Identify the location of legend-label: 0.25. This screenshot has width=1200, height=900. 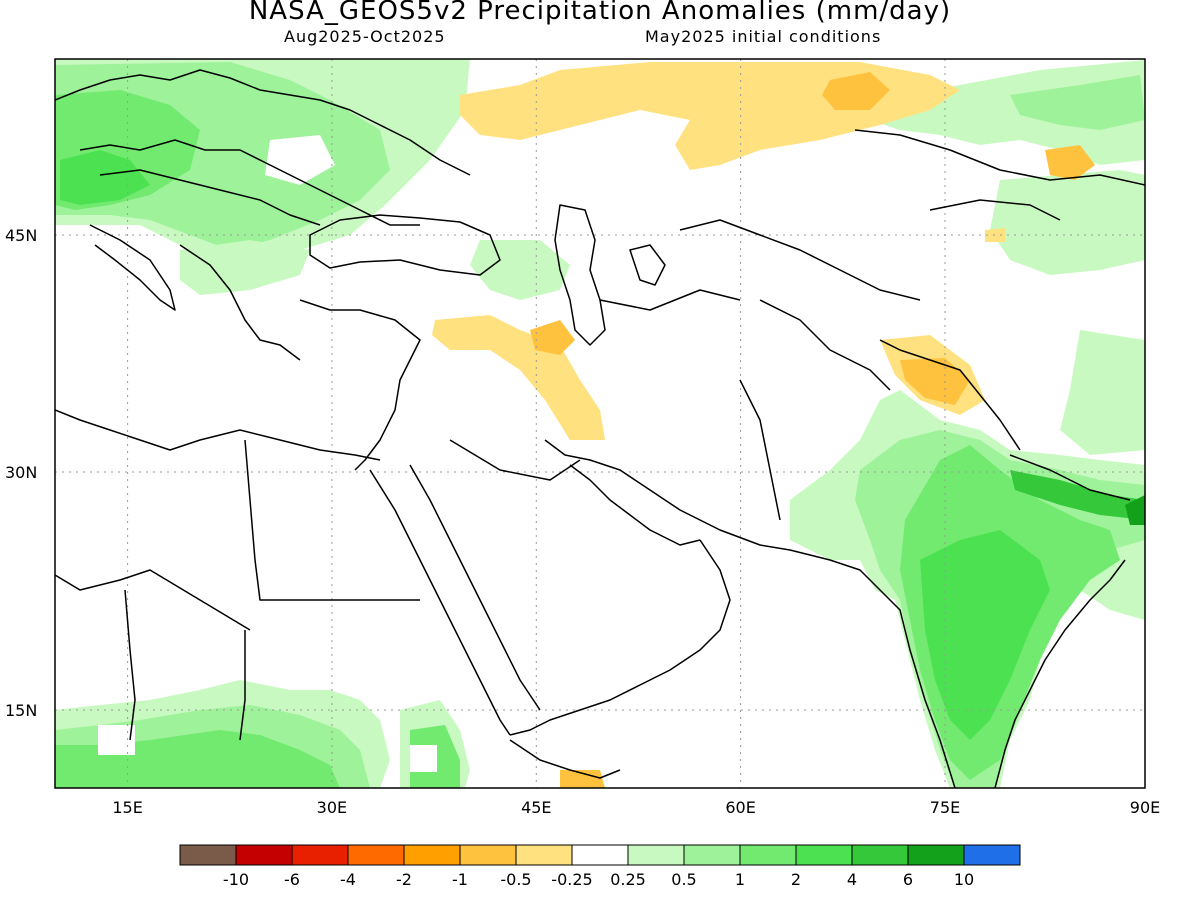
(628, 879).